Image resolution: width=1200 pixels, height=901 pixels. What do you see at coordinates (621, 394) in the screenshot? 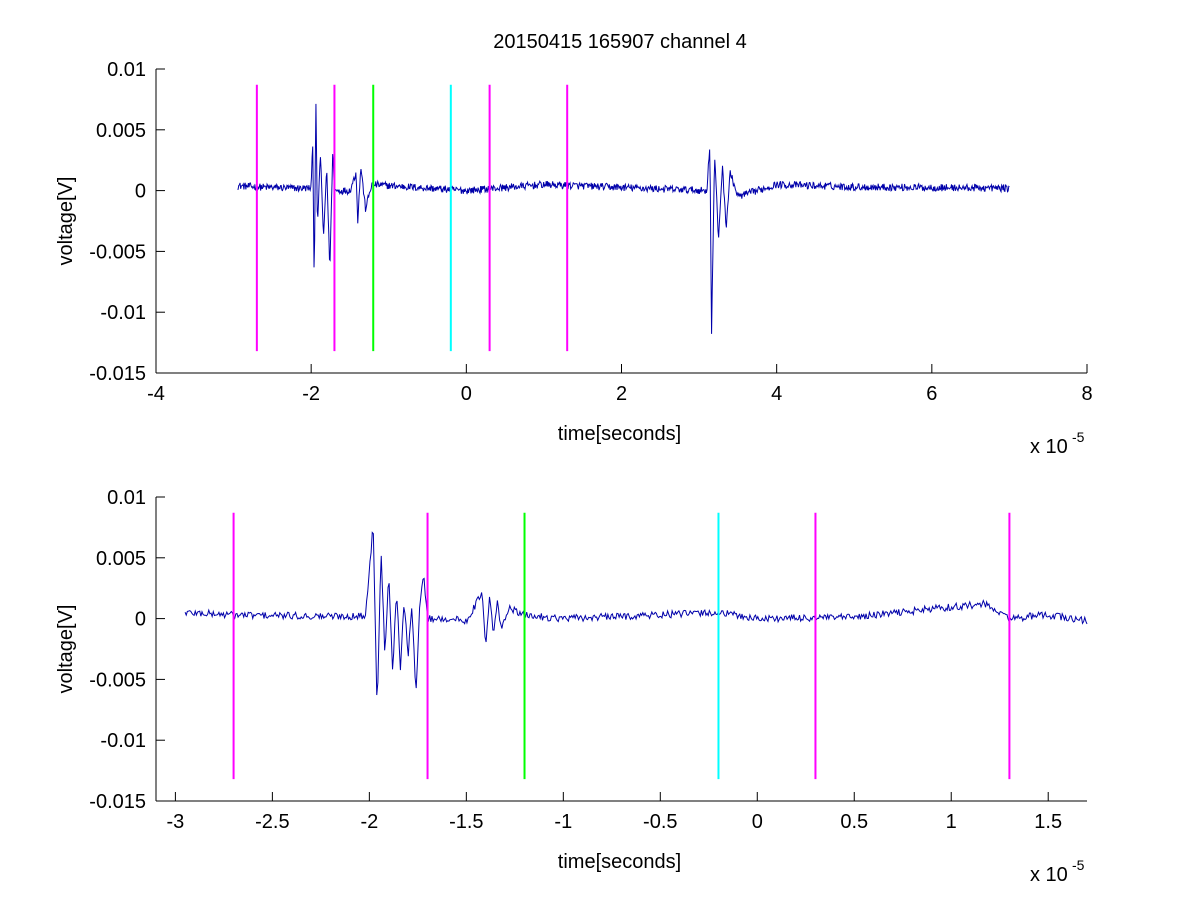
I see `x-tick-label: 2` at bounding box center [621, 394].